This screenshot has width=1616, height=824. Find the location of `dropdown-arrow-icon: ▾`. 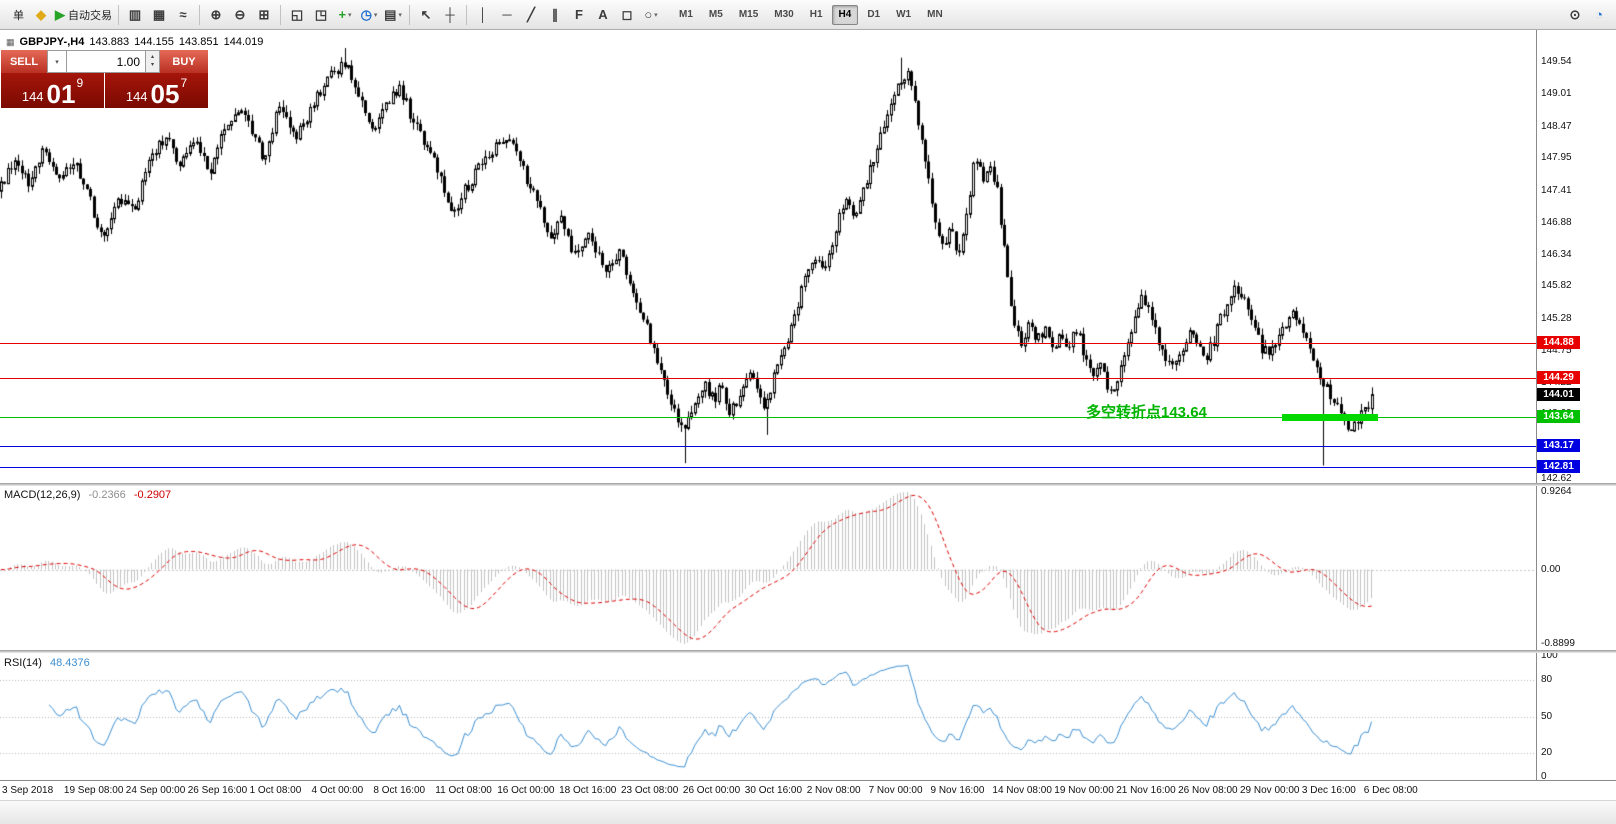

dropdown-arrow-icon: ▾ is located at coordinates (57, 62).